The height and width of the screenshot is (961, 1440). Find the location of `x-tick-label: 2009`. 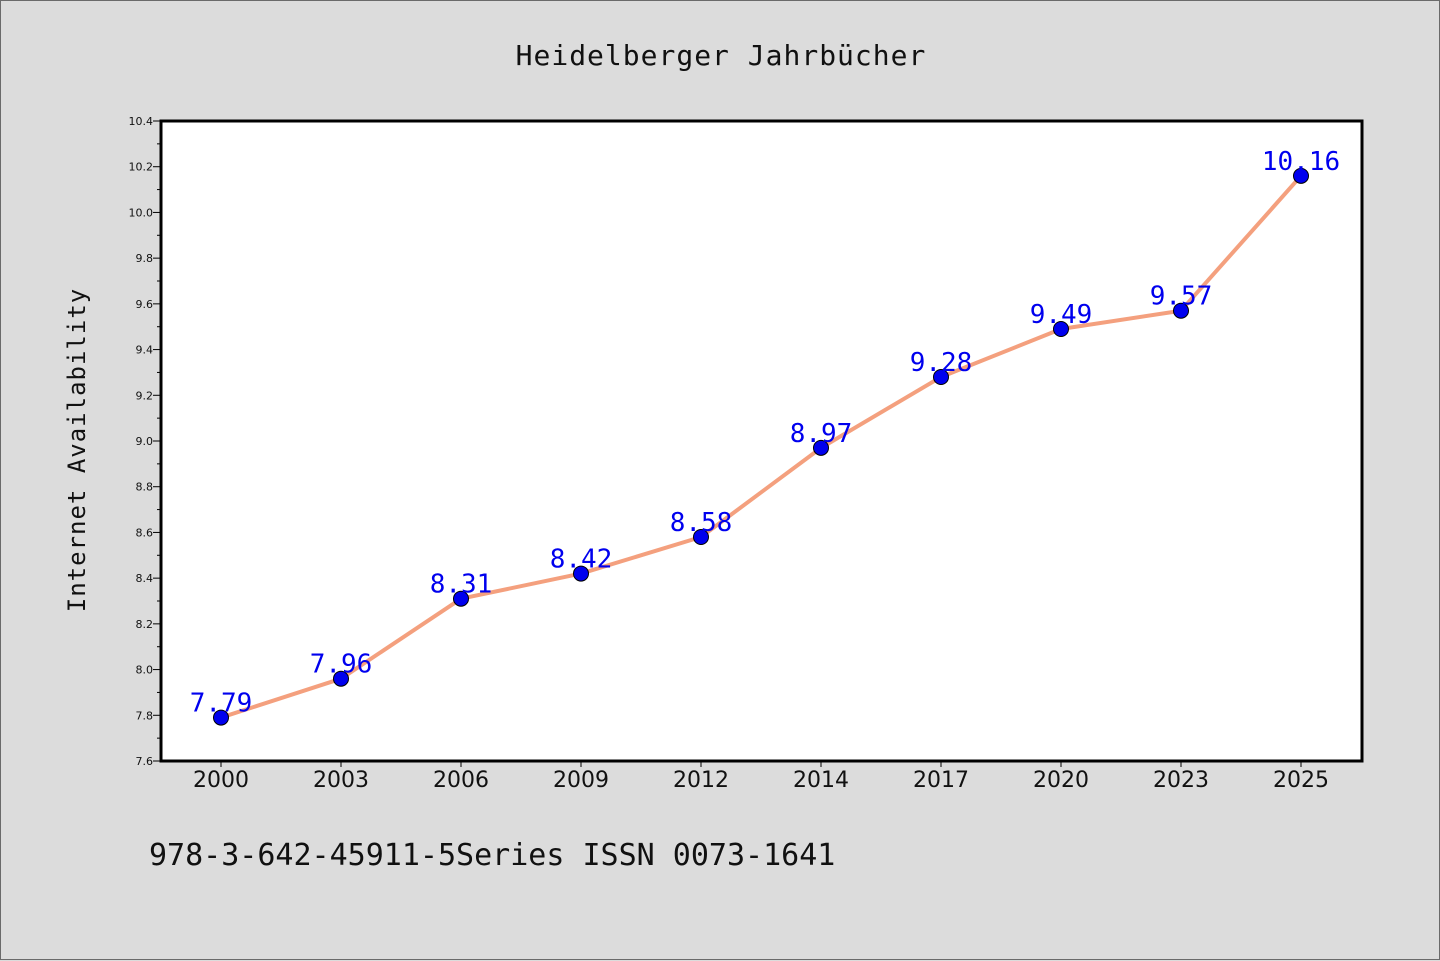

x-tick-label: 2009 is located at coordinates (581, 780).